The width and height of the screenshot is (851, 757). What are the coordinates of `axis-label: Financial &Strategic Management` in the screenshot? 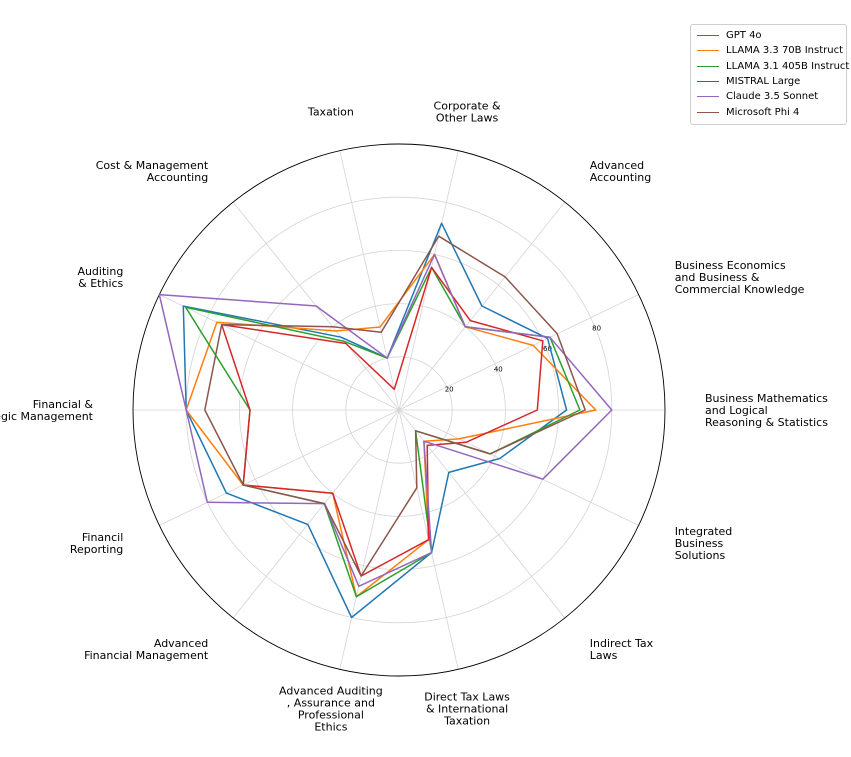 It's located at (47, 410).